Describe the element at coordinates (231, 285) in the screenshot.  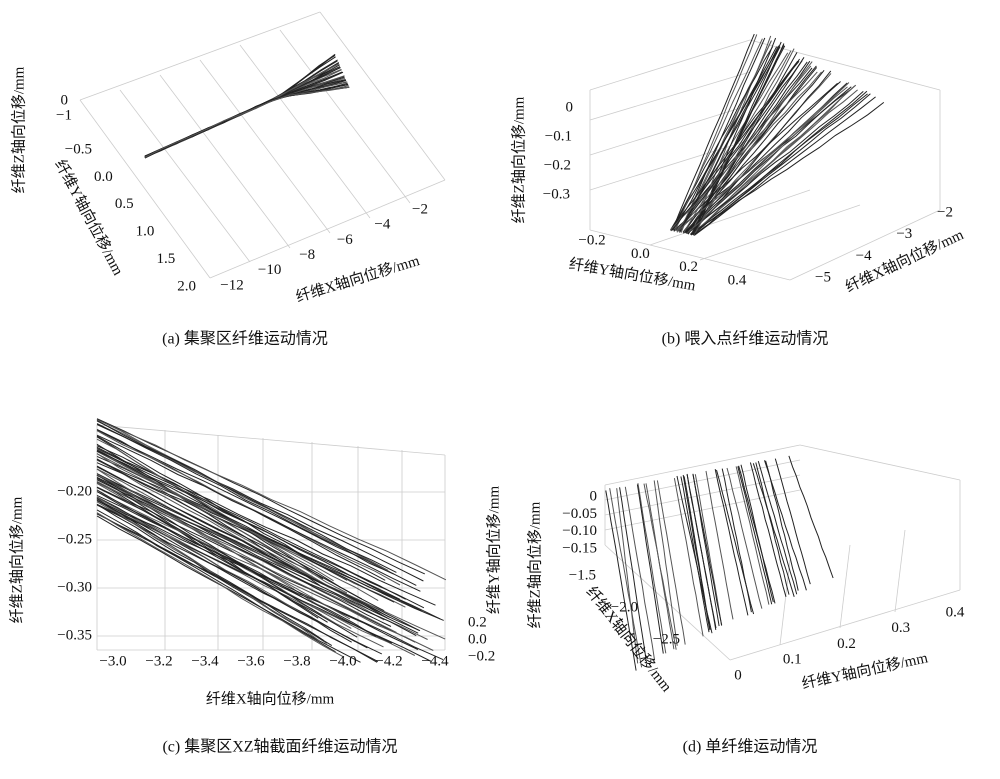
I see `tick-label: −12` at that location.